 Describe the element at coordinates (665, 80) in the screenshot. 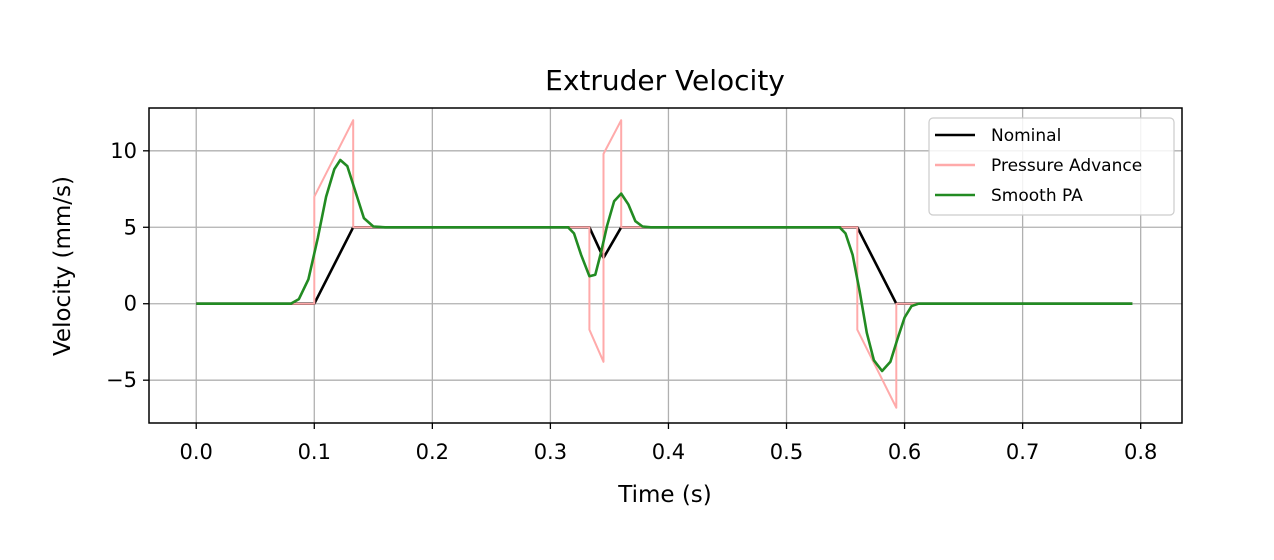

I see `chart-title: Extruder Velocity` at that location.